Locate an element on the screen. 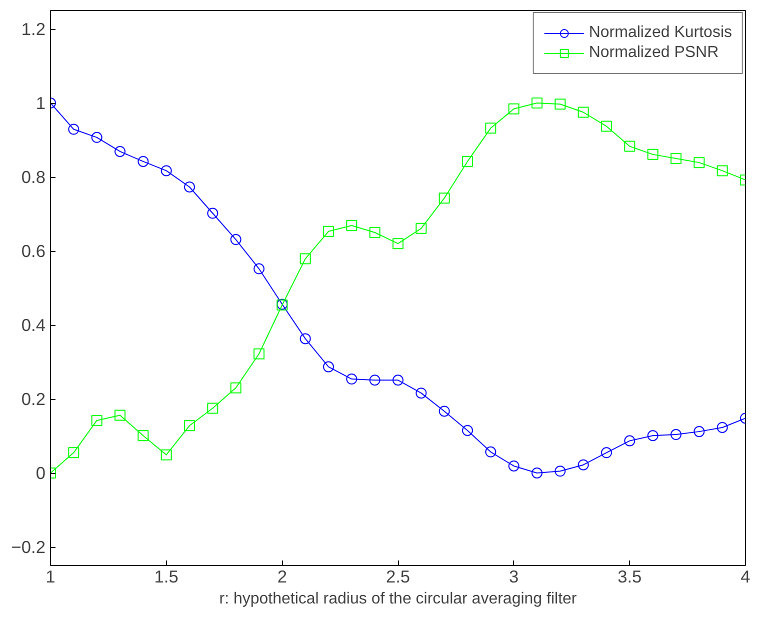 The width and height of the screenshot is (761, 617). x-tick-label: 2 is located at coordinates (282, 576).